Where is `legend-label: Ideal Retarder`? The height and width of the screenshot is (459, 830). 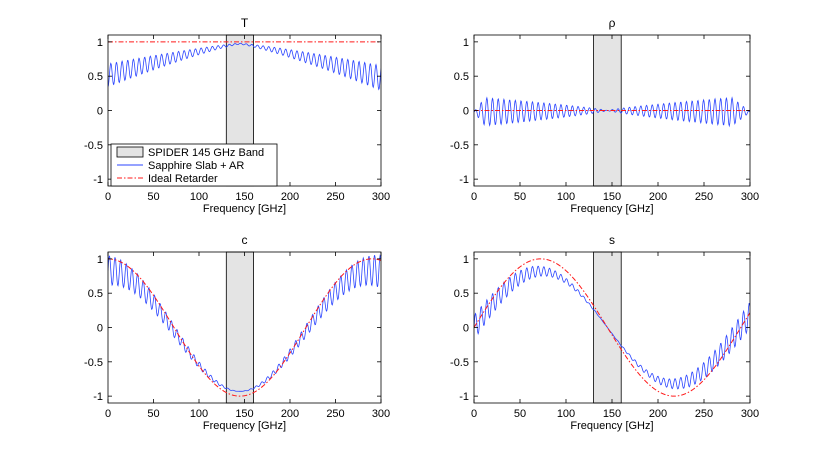
legend-label: Ideal Retarder is located at coordinates (183, 179).